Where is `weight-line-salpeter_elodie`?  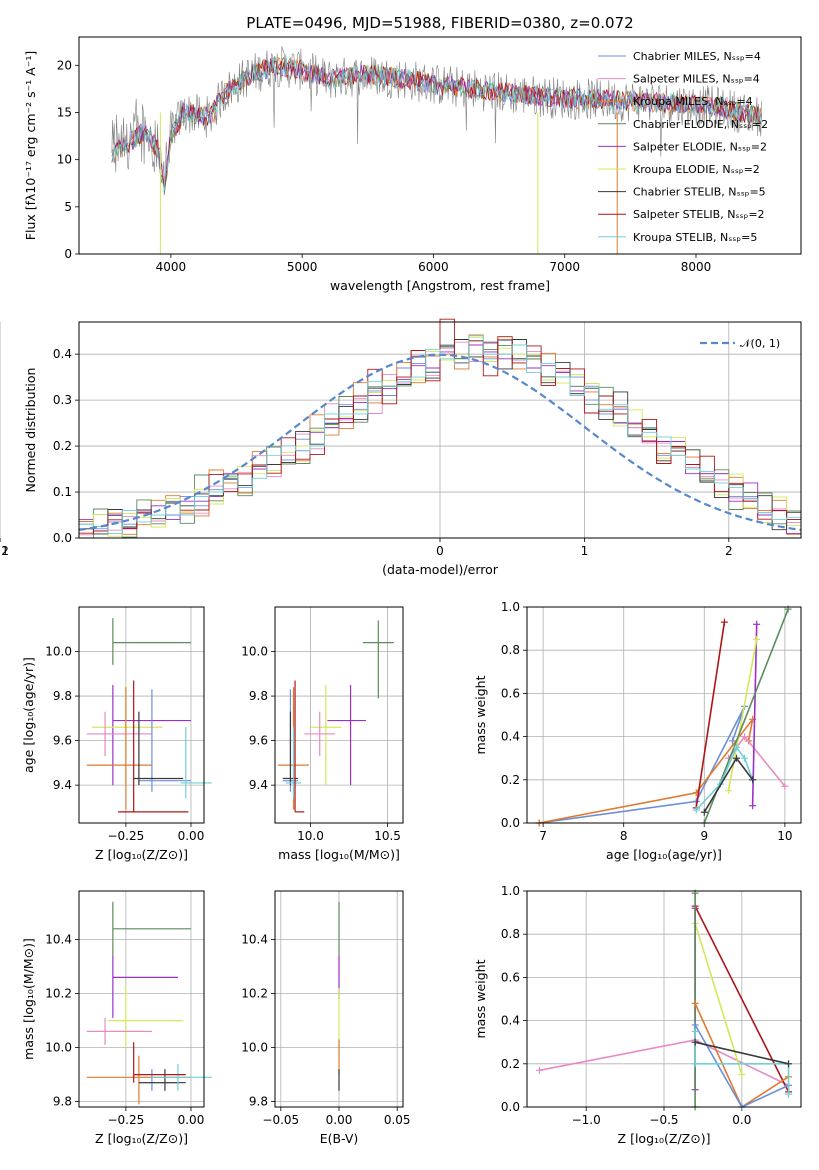 weight-line-salpeter_elodie is located at coordinates (754, 715).